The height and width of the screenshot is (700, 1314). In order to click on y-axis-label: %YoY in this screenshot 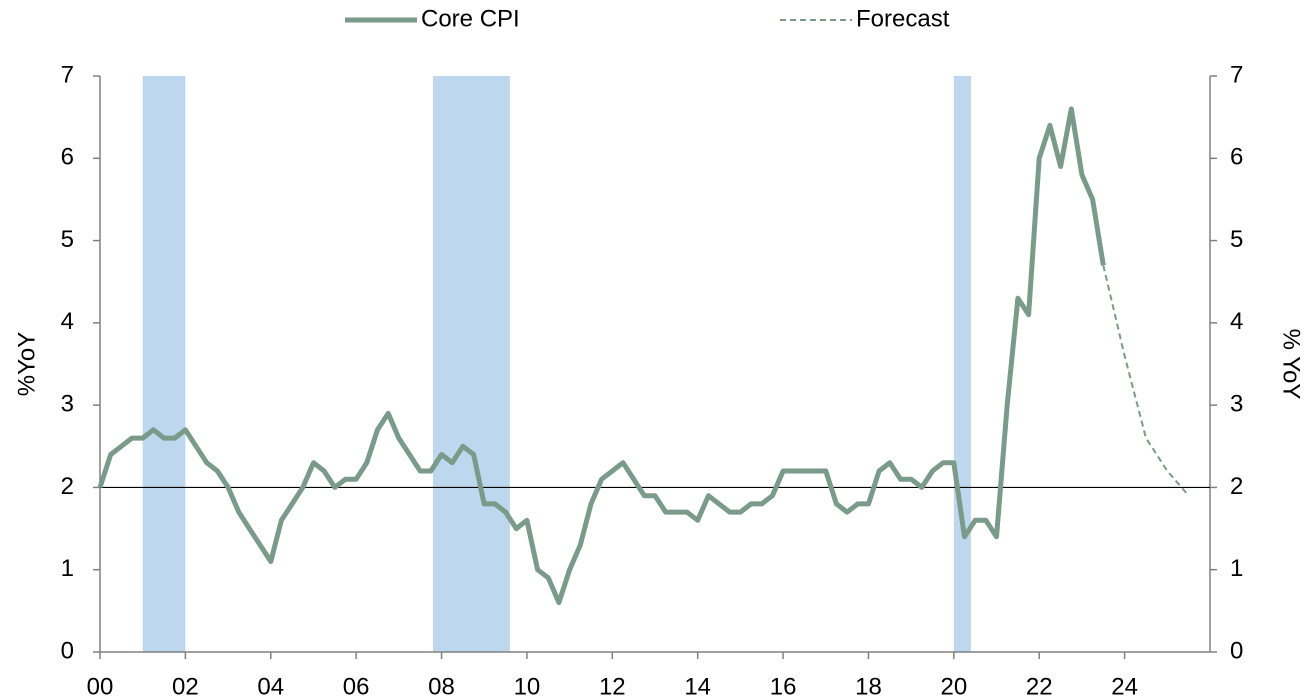, I will do `click(26, 364)`.